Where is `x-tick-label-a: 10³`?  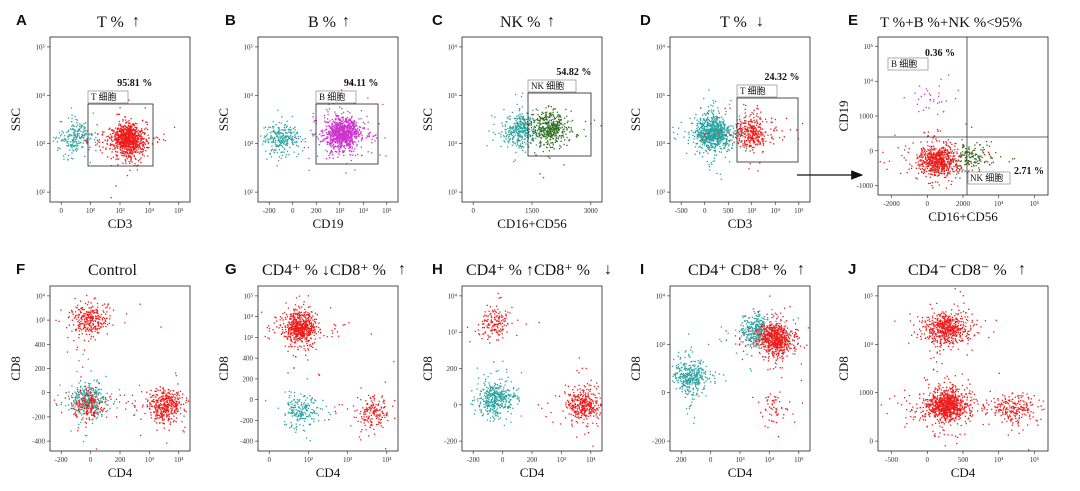
x-tick-label-a: 10³ is located at coordinates (119, 211).